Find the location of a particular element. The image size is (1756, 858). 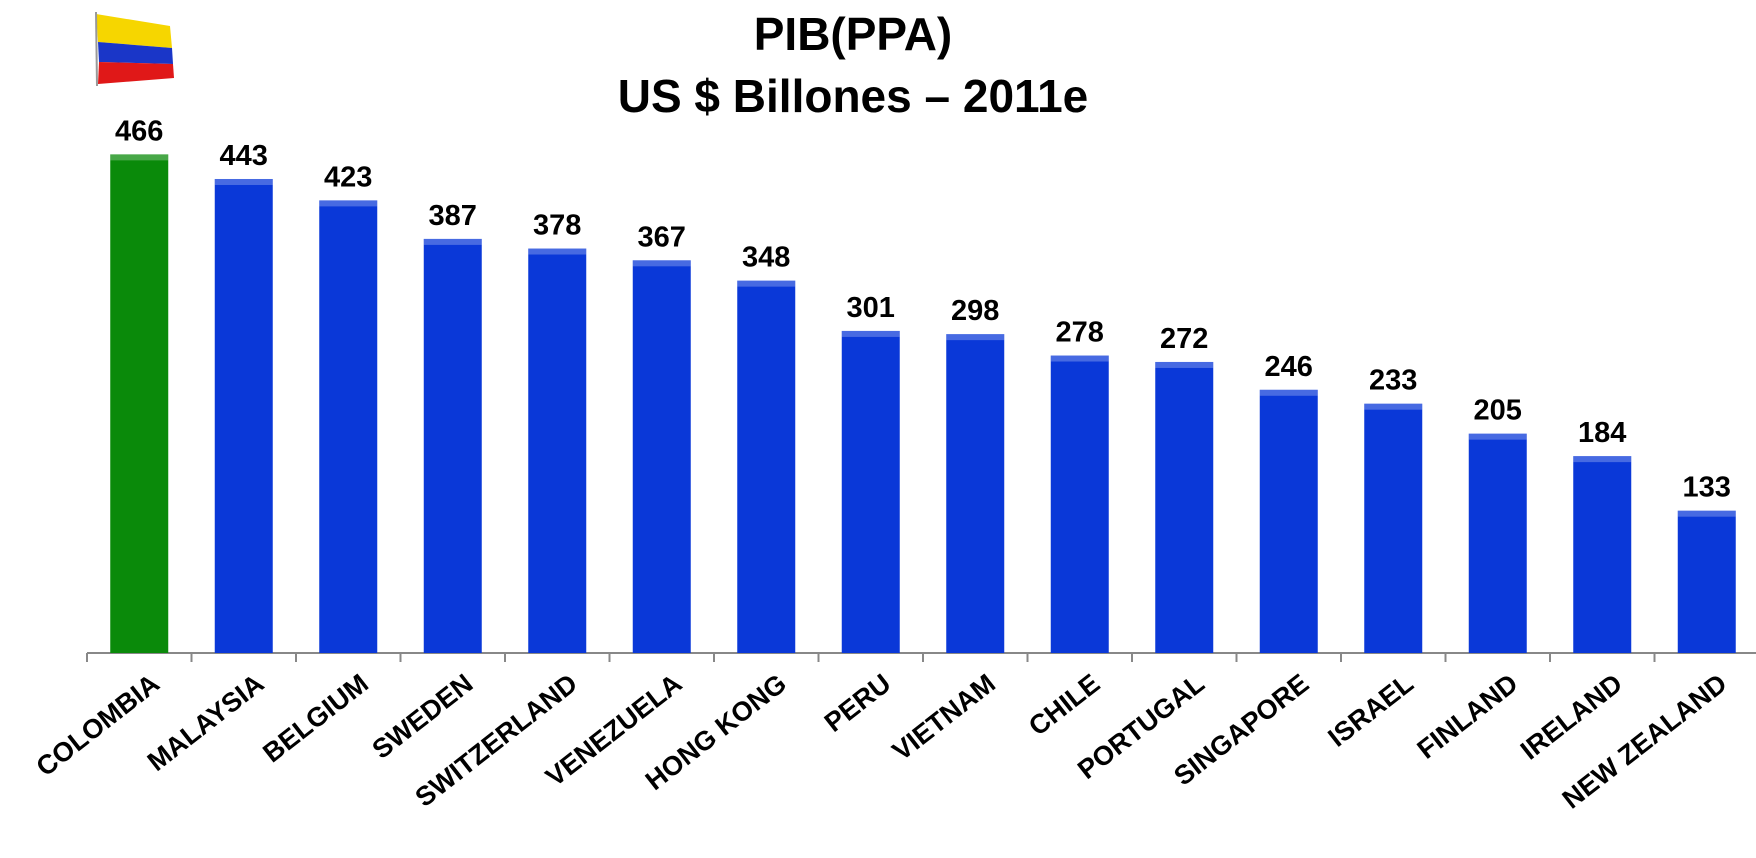

value-label: 233 is located at coordinates (1393, 381).